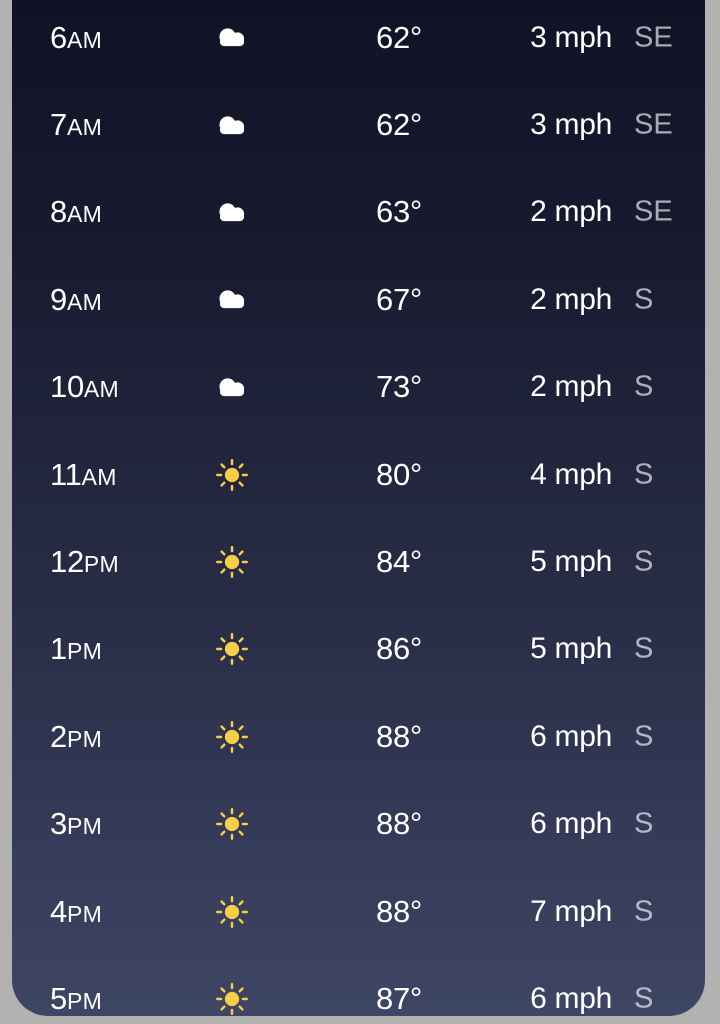 Image resolution: width=720 pixels, height=1024 pixels. What do you see at coordinates (83, 475) in the screenshot?
I see `hour-label: 11AM` at bounding box center [83, 475].